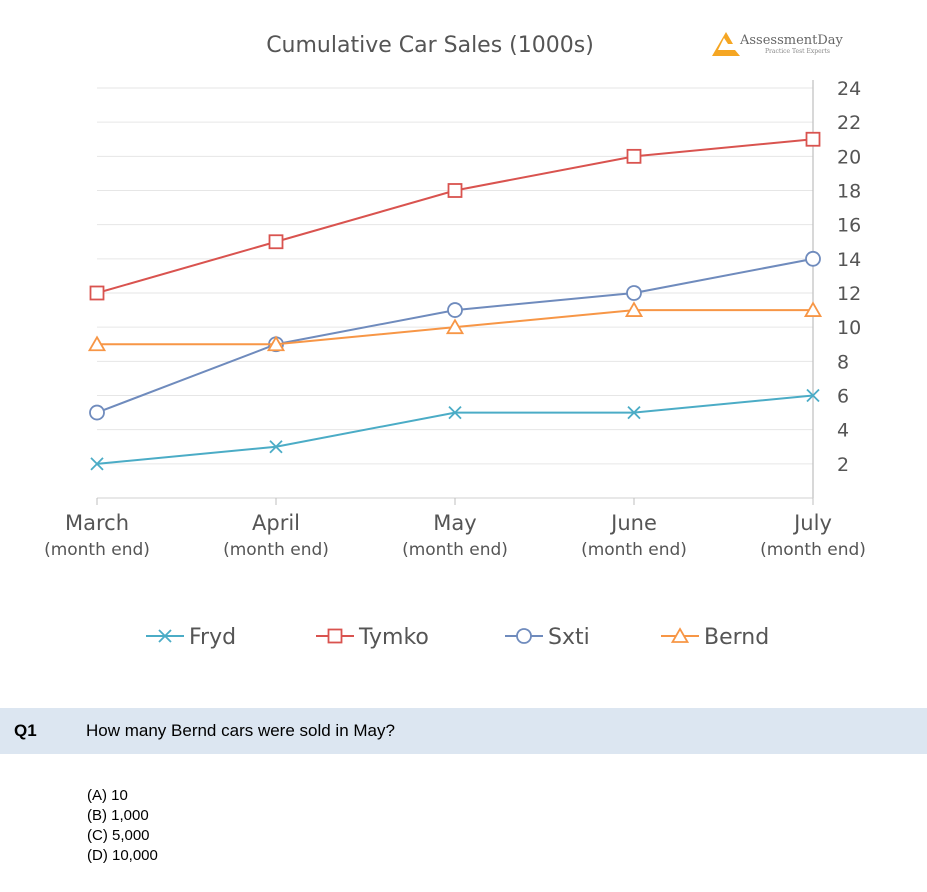  I want to click on chart-title: Cumulative Car Sales (1000s), so click(430, 45).